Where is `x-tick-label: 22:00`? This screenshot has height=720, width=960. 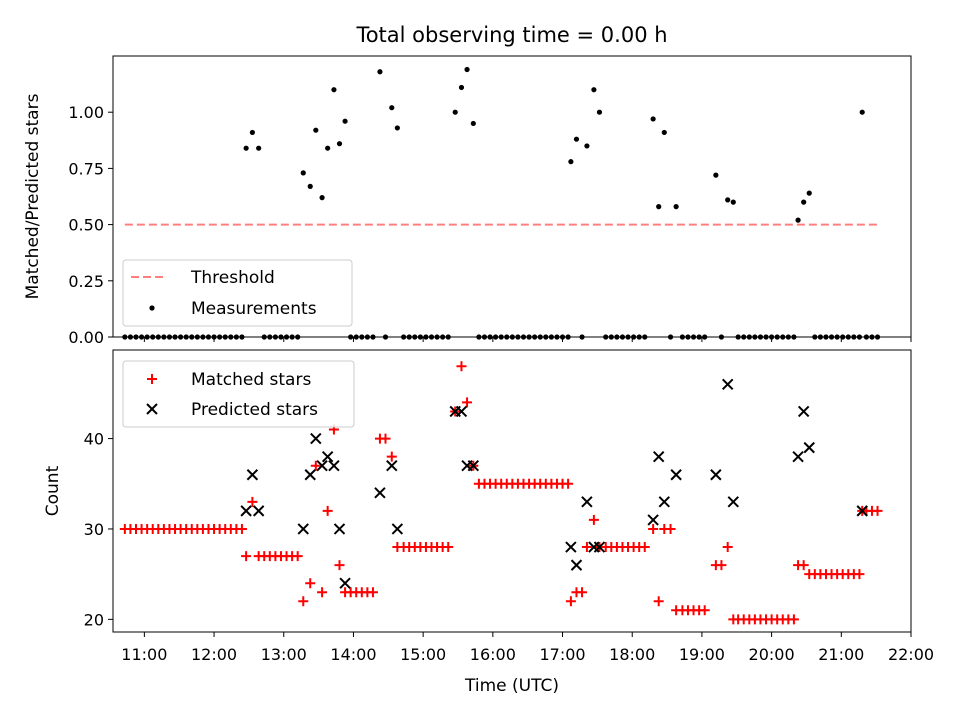 x-tick-label: 22:00 is located at coordinates (911, 654).